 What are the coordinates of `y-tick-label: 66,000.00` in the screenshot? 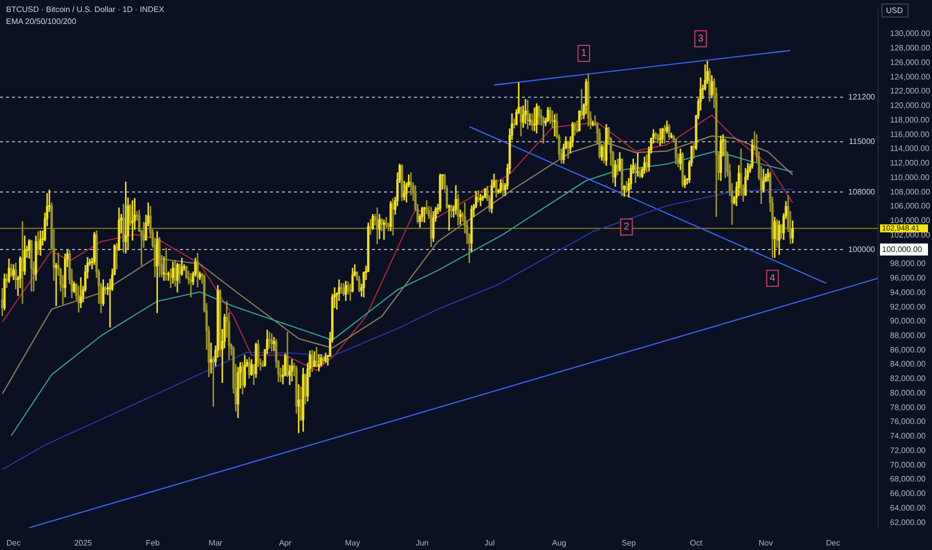 It's located at (908, 493).